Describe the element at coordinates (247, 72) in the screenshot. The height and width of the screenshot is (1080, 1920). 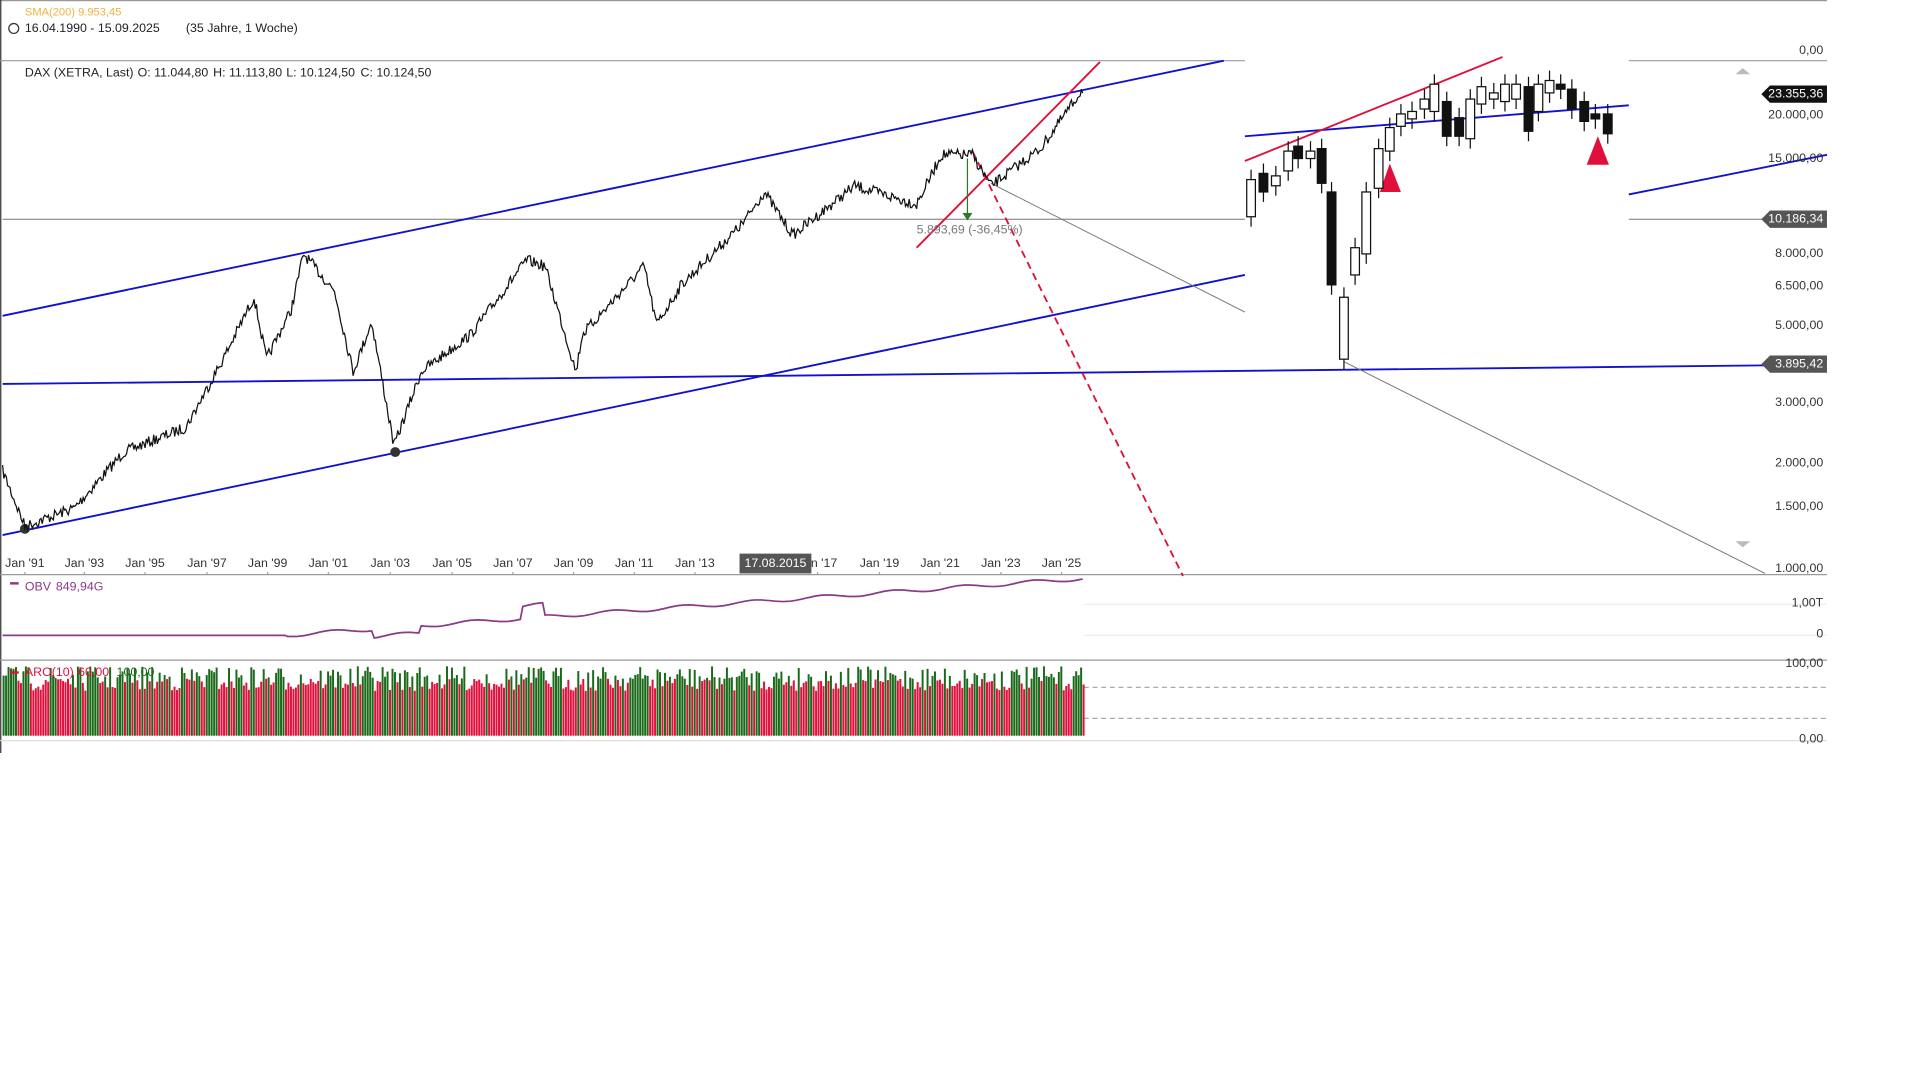
I see `ohlc-high: H: 11.113,80` at that location.